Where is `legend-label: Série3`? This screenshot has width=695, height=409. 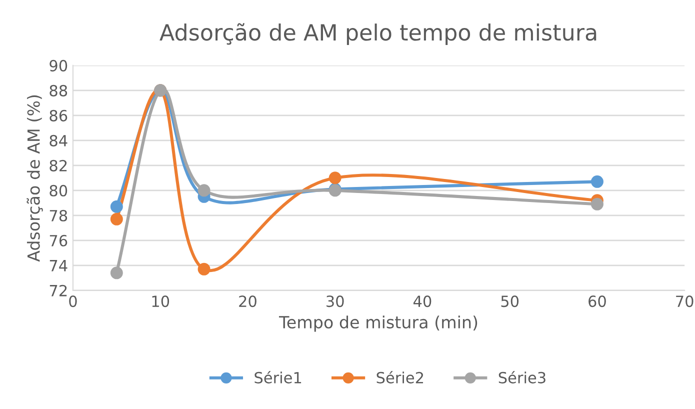
legend-label: Série3 is located at coordinates (522, 377).